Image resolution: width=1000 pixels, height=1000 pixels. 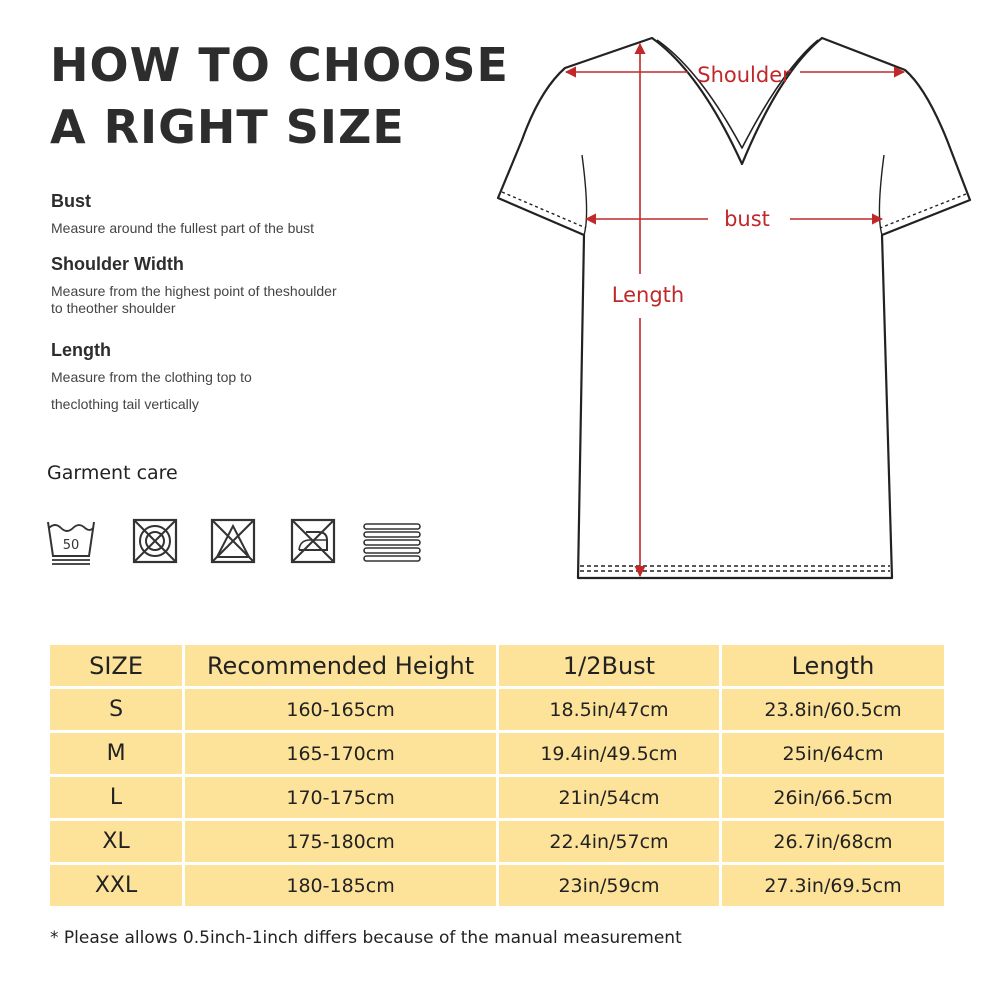 I want to click on length-description-2: theclothing tail vertically, so click(x=125, y=404).